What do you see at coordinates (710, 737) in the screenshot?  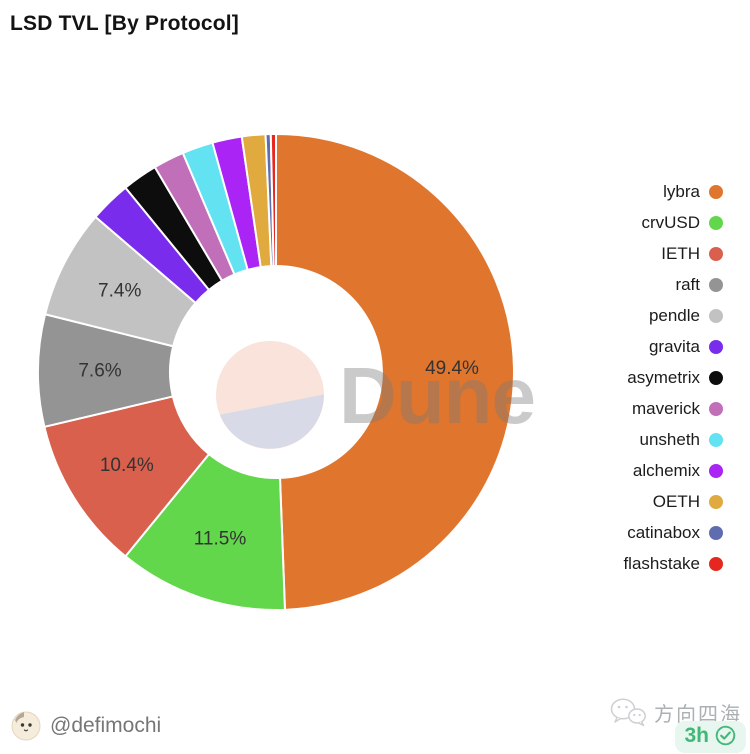 I see `share-time-badge: 3h` at bounding box center [710, 737].